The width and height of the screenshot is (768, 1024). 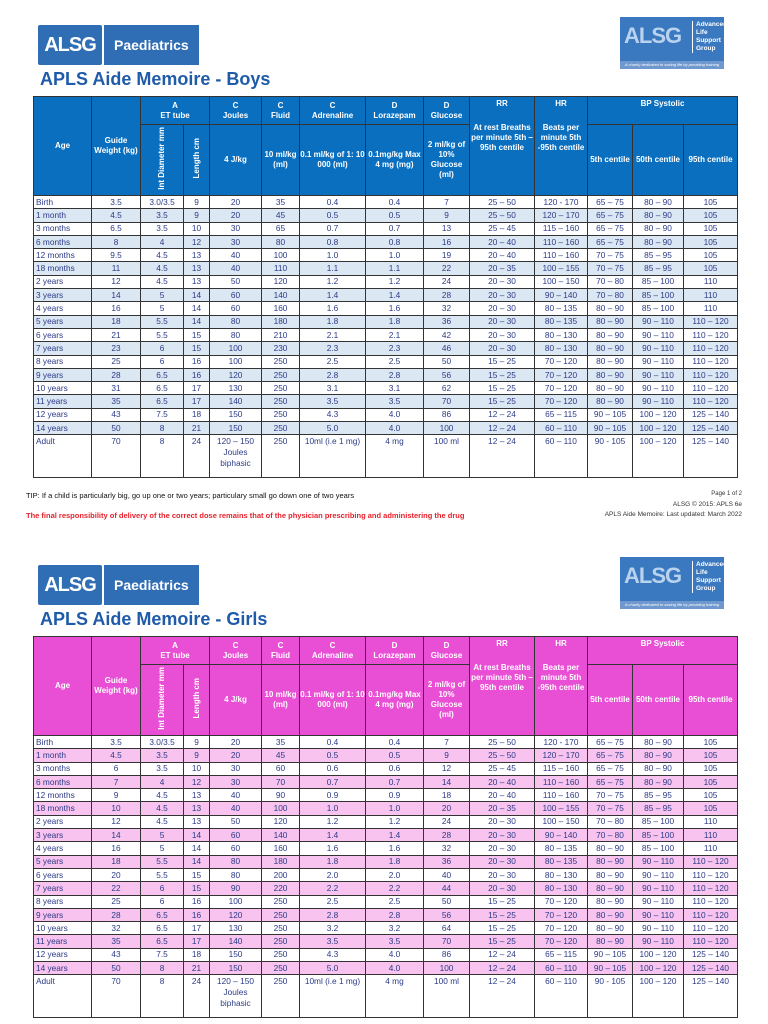 I want to click on table-cell: 120 - 170, so click(x=561, y=202).